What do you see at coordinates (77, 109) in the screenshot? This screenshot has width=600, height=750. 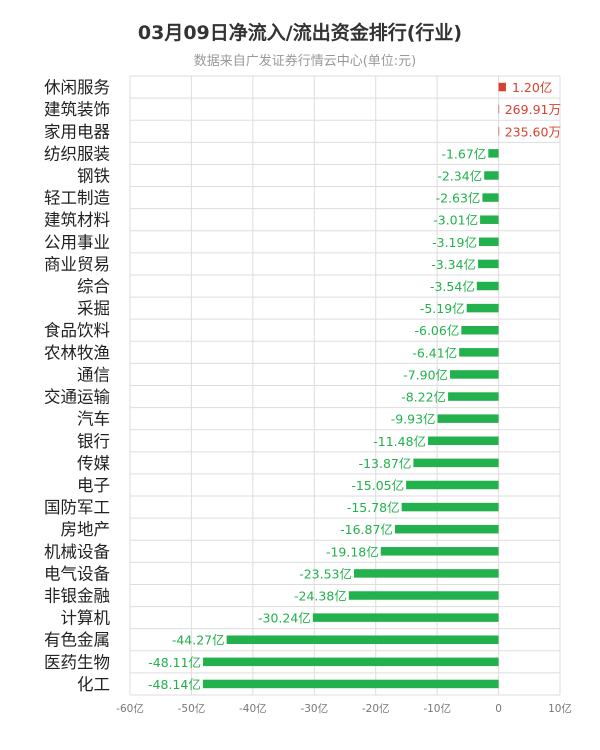 I see `category-label: 建筑装饰` at bounding box center [77, 109].